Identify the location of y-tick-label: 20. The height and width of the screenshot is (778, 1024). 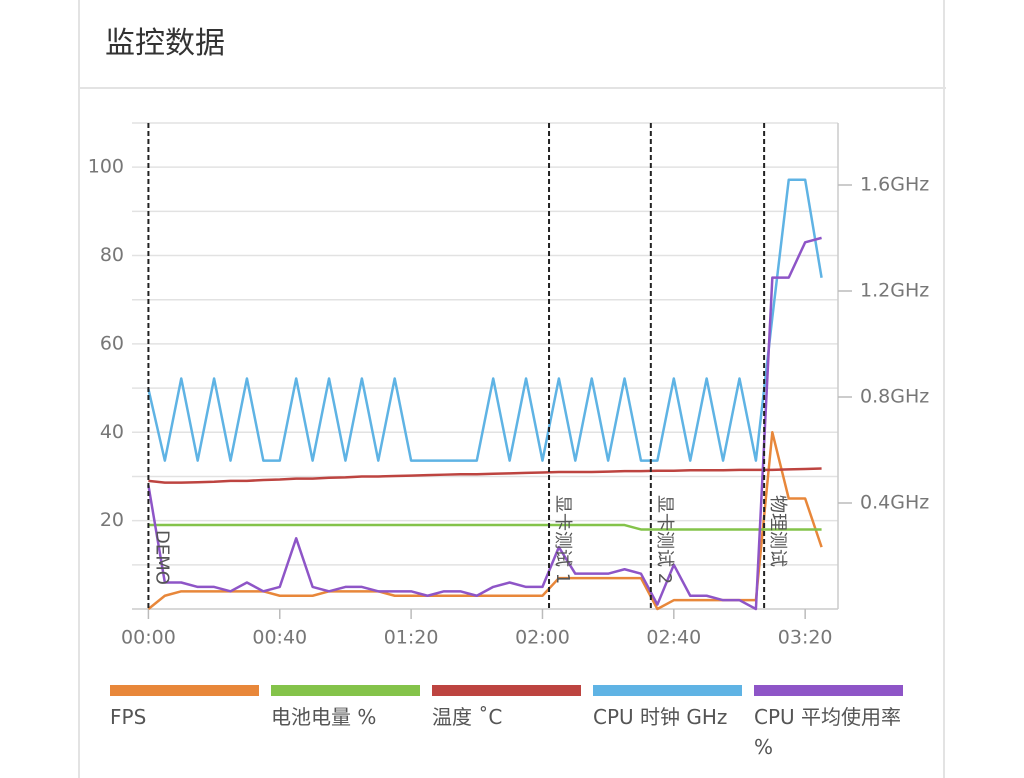
(112, 520).